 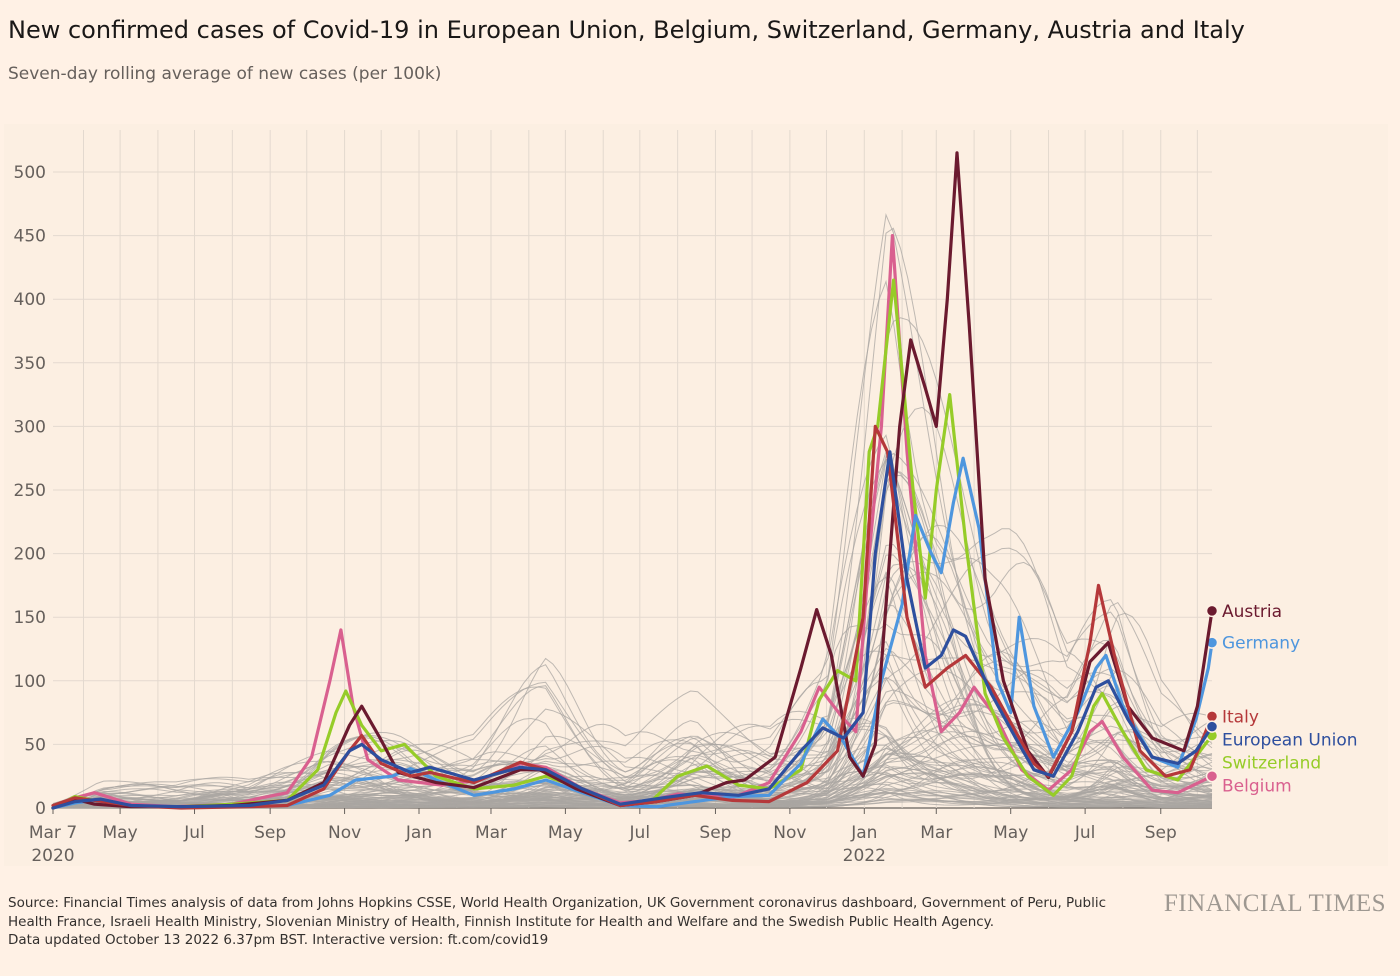 What do you see at coordinates (40, 809) in the screenshot?
I see `y-tick-label: 0` at bounding box center [40, 809].